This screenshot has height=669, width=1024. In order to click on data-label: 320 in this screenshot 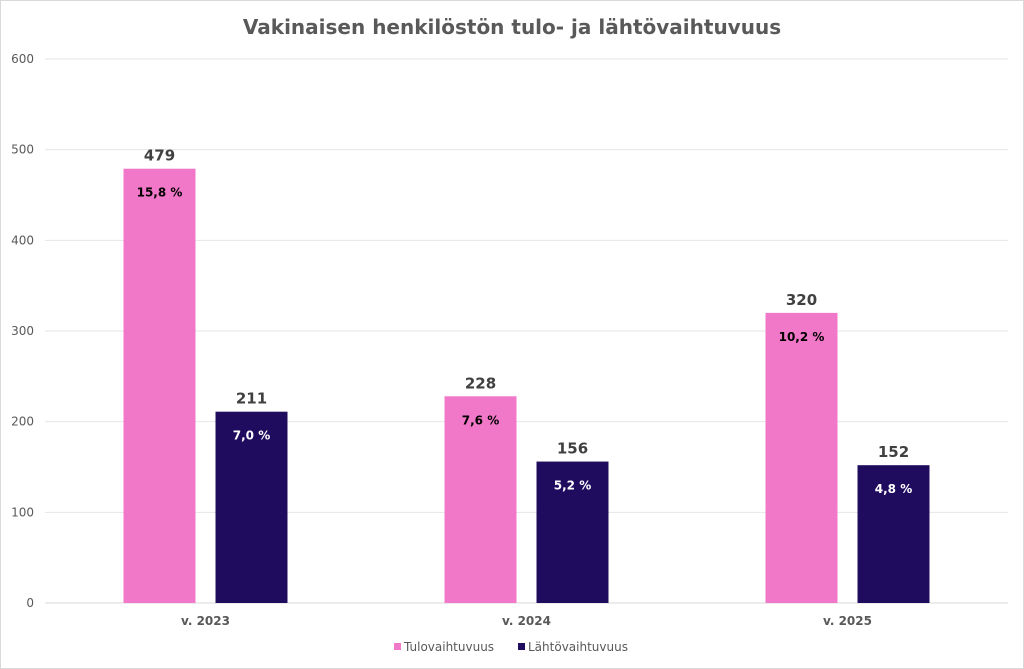, I will do `click(801, 300)`.